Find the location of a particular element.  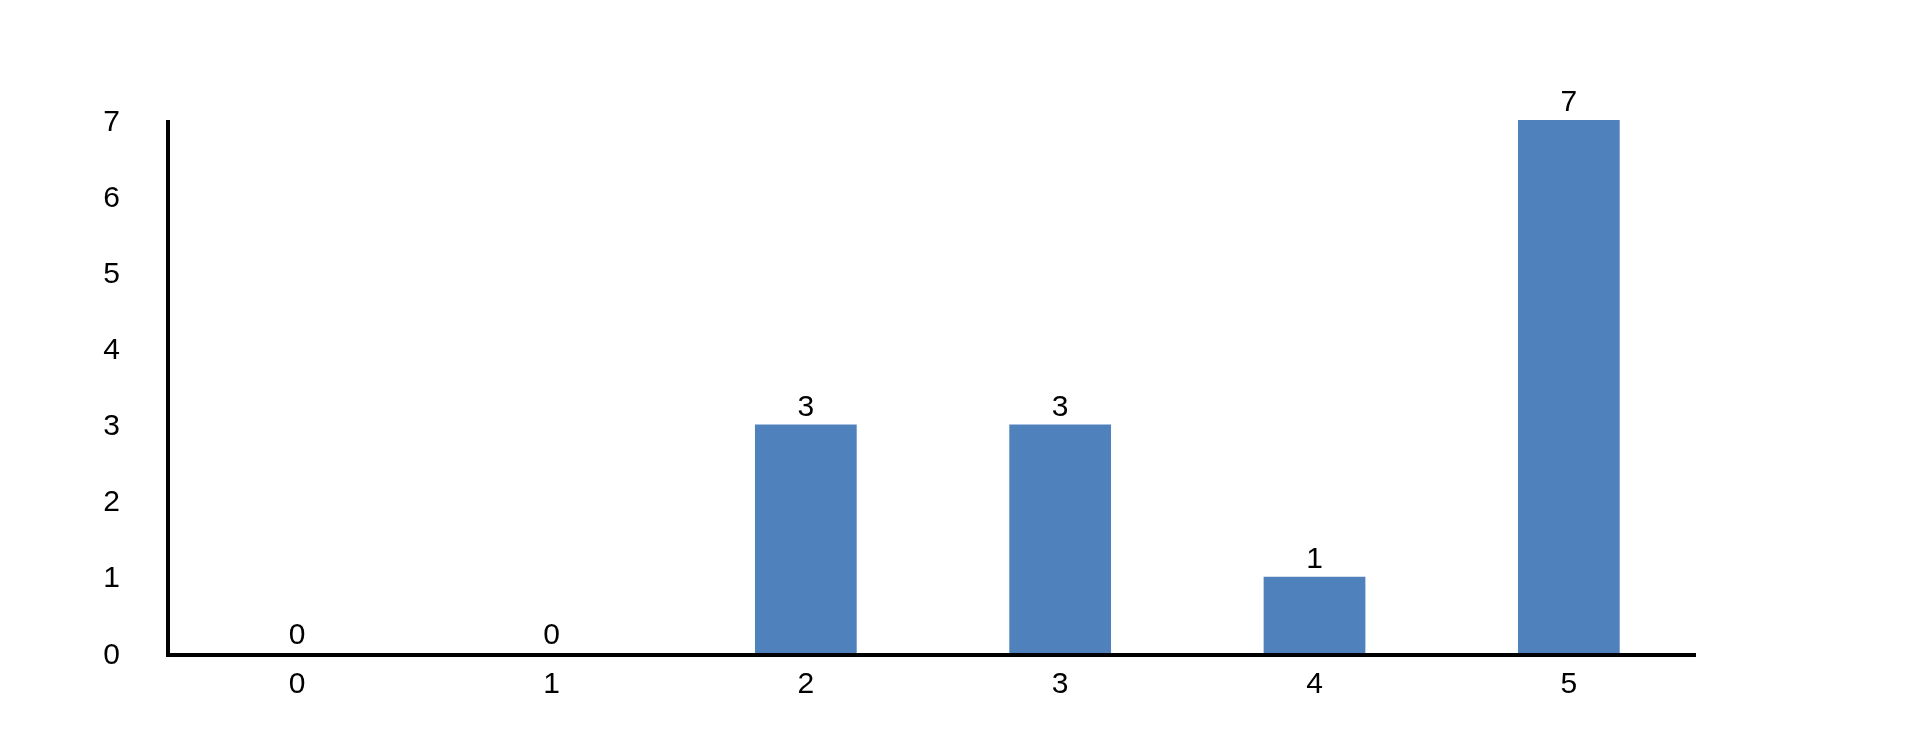

y-tick-label: 2 is located at coordinates (111, 501).